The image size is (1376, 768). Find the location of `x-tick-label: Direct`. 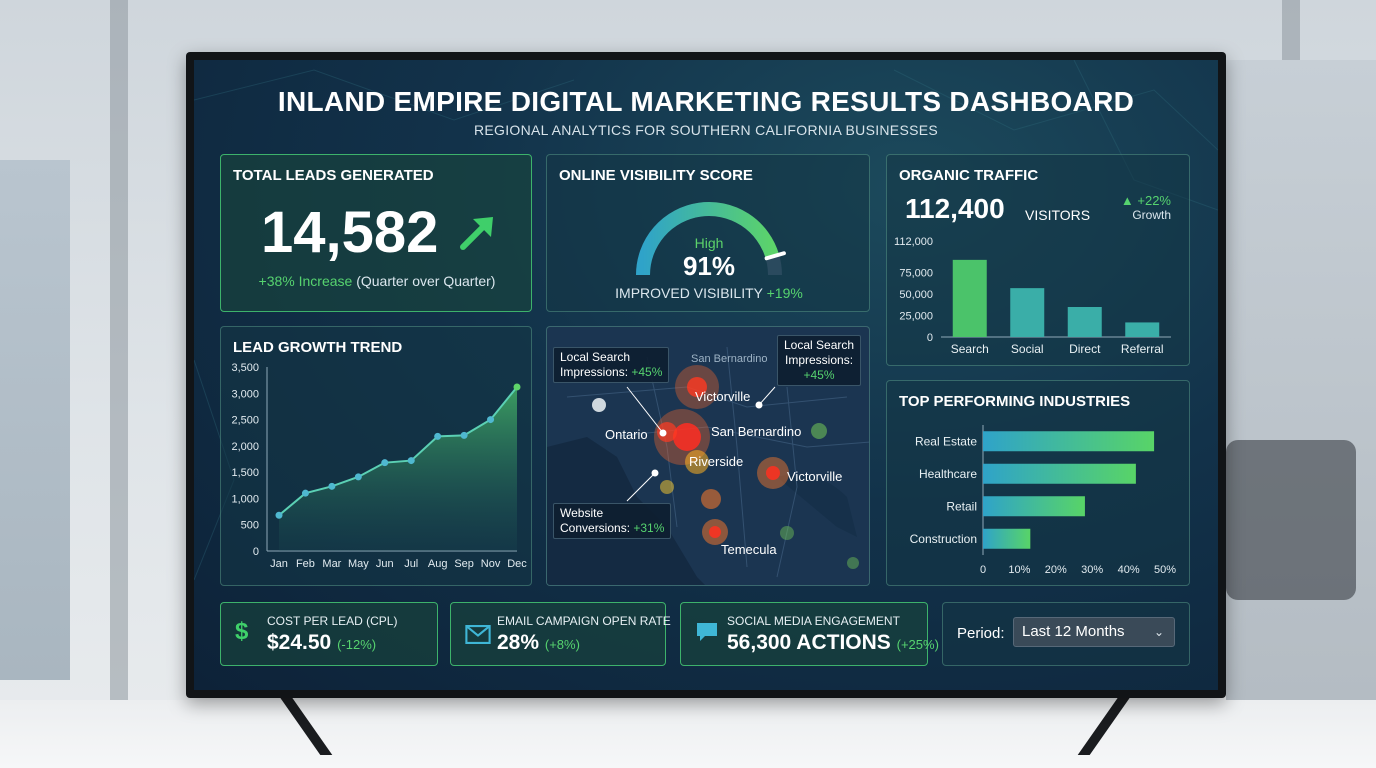

x-tick-label: Direct is located at coordinates (1085, 349).